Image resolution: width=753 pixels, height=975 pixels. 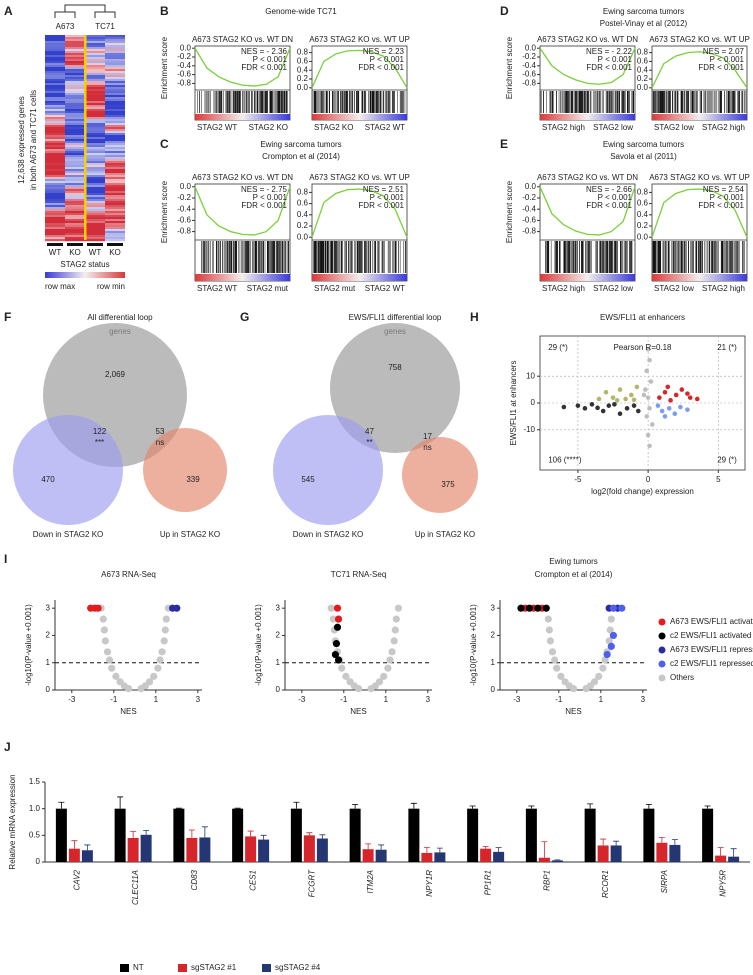 What do you see at coordinates (115, 374) in the screenshot?
I see `venn-count: 2,069` at bounding box center [115, 374].